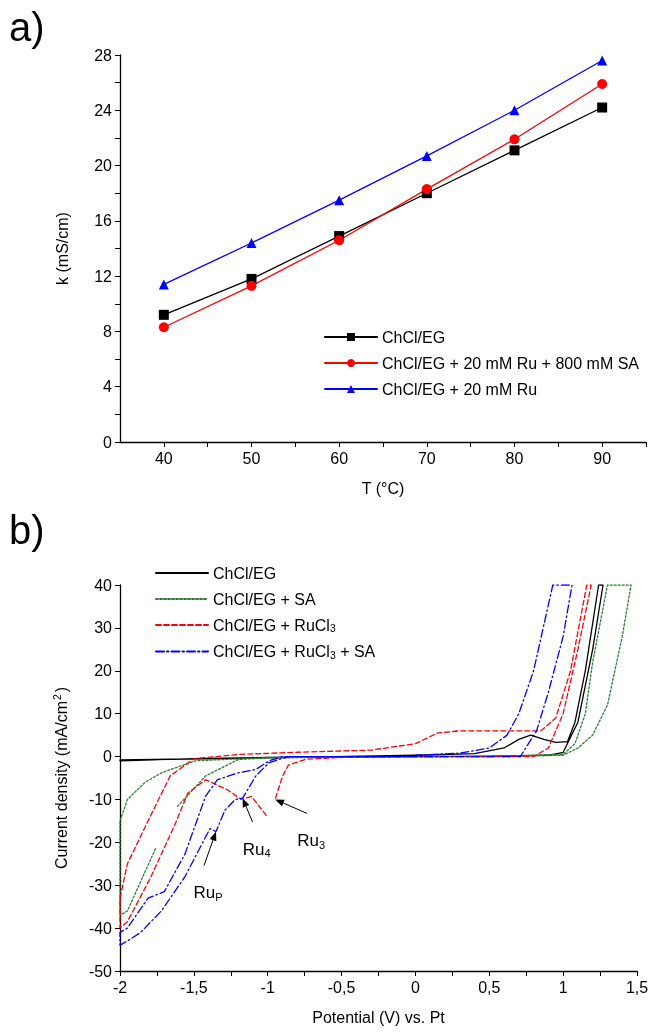 The height and width of the screenshot is (1032, 653). I want to click on chart-title: b), so click(27, 530).